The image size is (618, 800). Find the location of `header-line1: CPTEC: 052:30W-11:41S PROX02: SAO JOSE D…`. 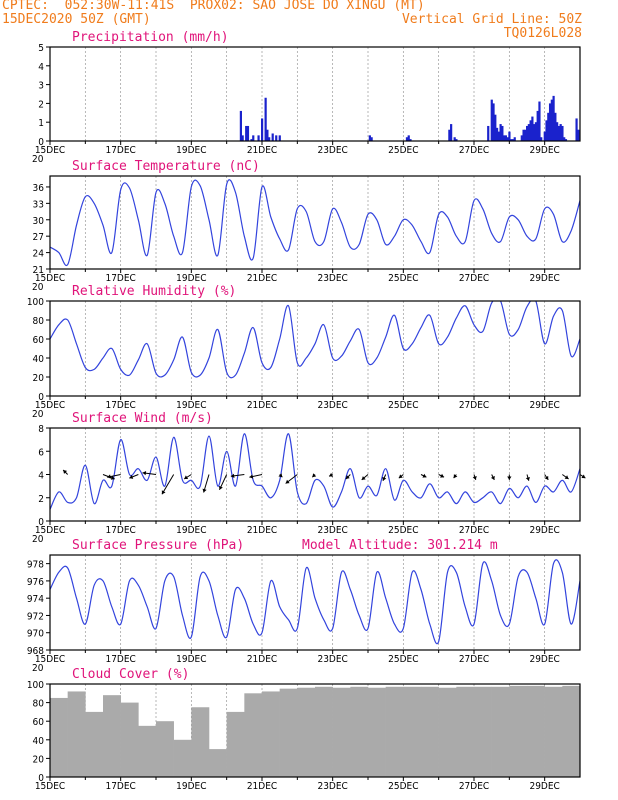

header-line1: CPTEC: 052:30W-11:41S PROX02: SAO JOSE D… is located at coordinates (213, 6).